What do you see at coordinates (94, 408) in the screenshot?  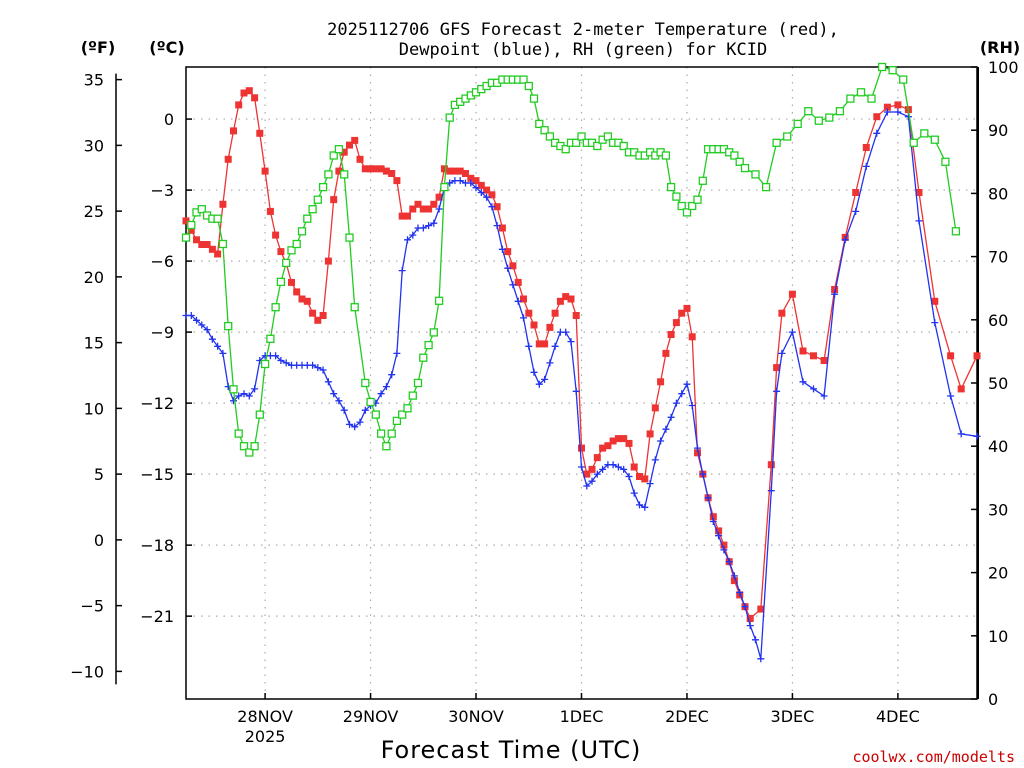 I see `fahrenheit-tick-label: 10` at bounding box center [94, 408].